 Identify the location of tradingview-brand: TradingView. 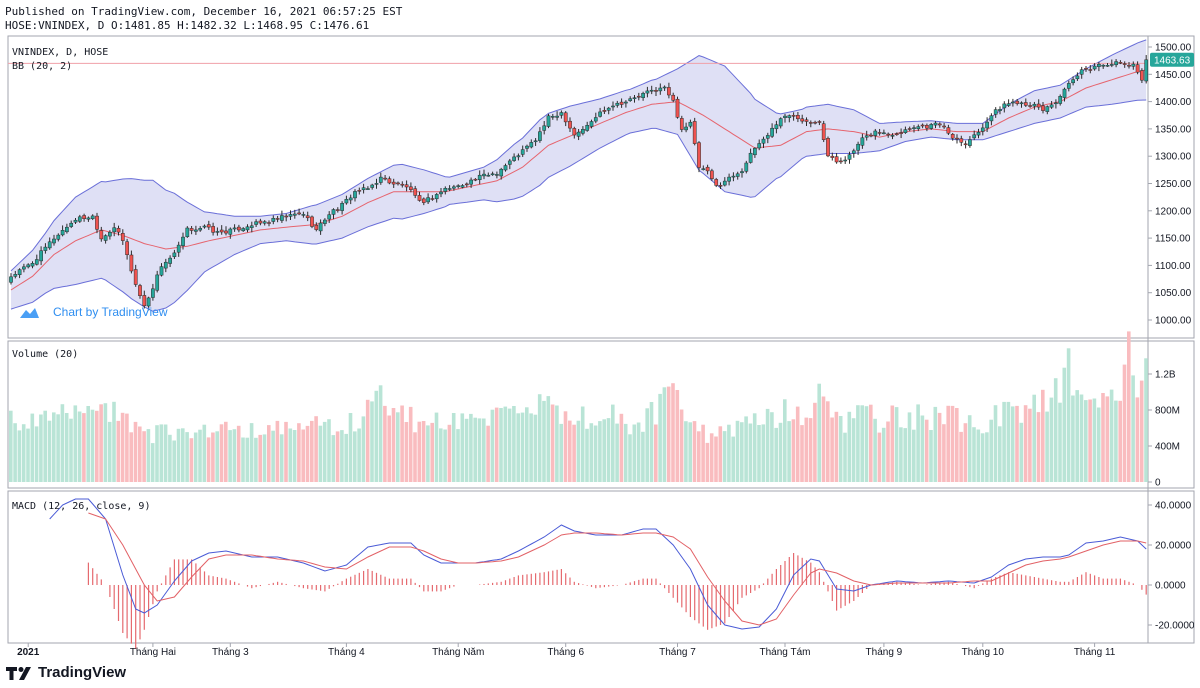
(82, 672).